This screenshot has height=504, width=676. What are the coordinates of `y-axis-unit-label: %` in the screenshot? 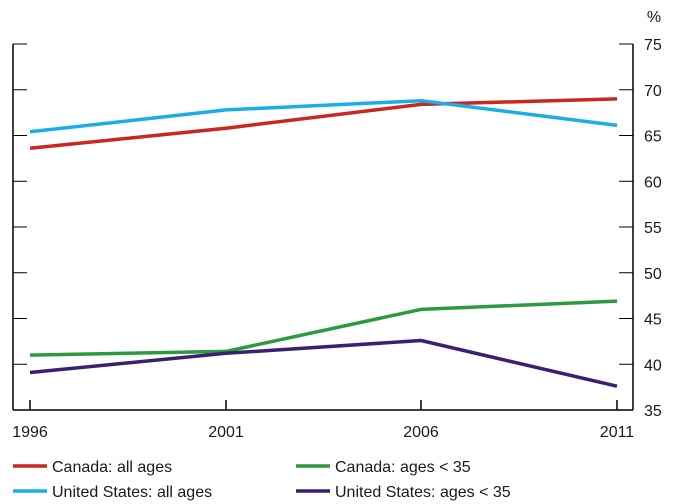 It's located at (654, 17).